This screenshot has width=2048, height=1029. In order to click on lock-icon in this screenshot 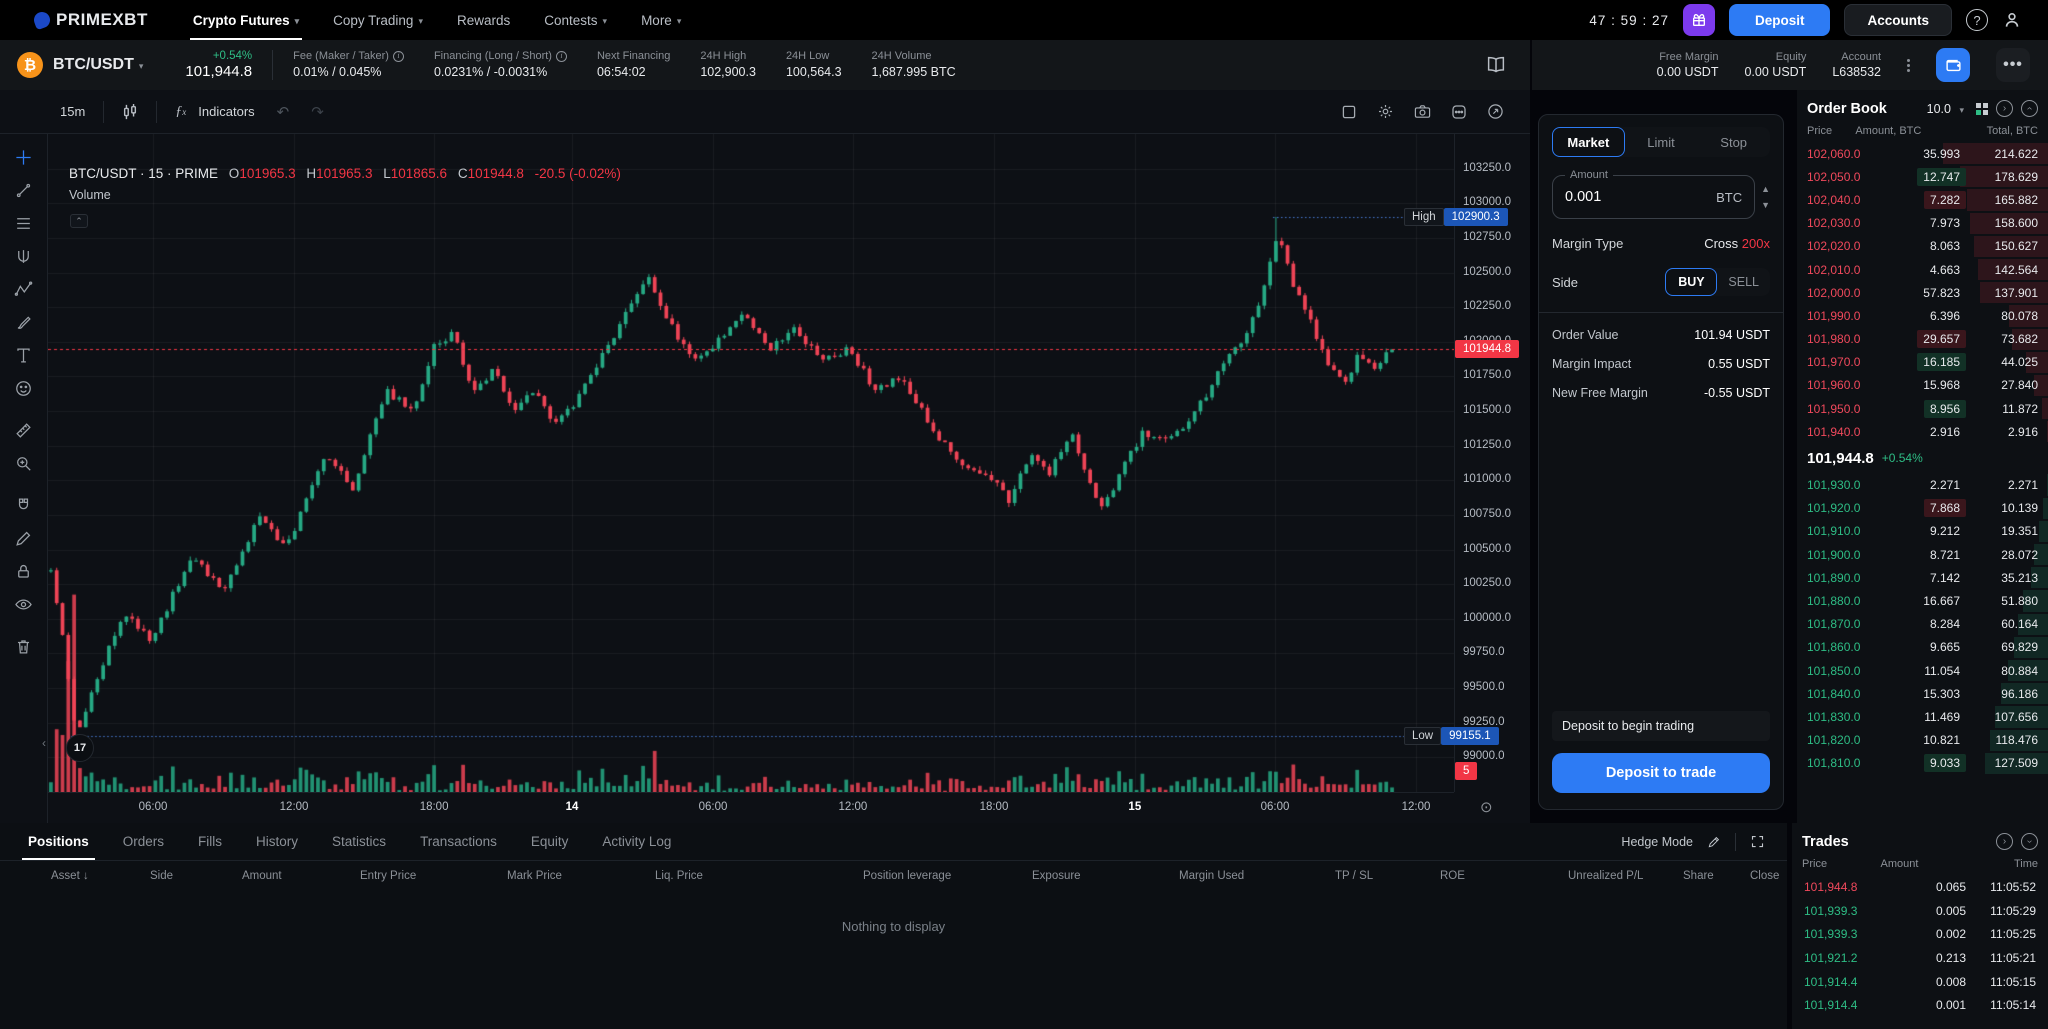, I will do `click(24, 571)`.